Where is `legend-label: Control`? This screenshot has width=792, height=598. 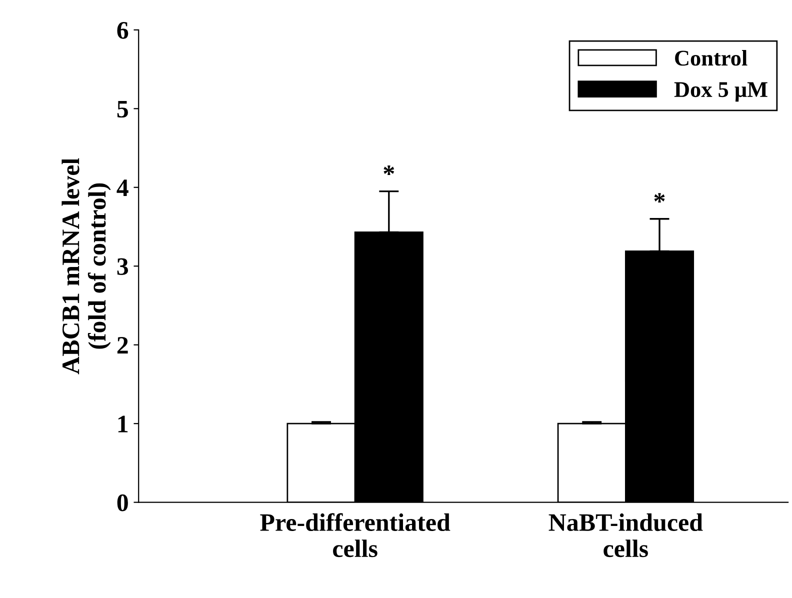
legend-label: Control is located at coordinates (711, 58).